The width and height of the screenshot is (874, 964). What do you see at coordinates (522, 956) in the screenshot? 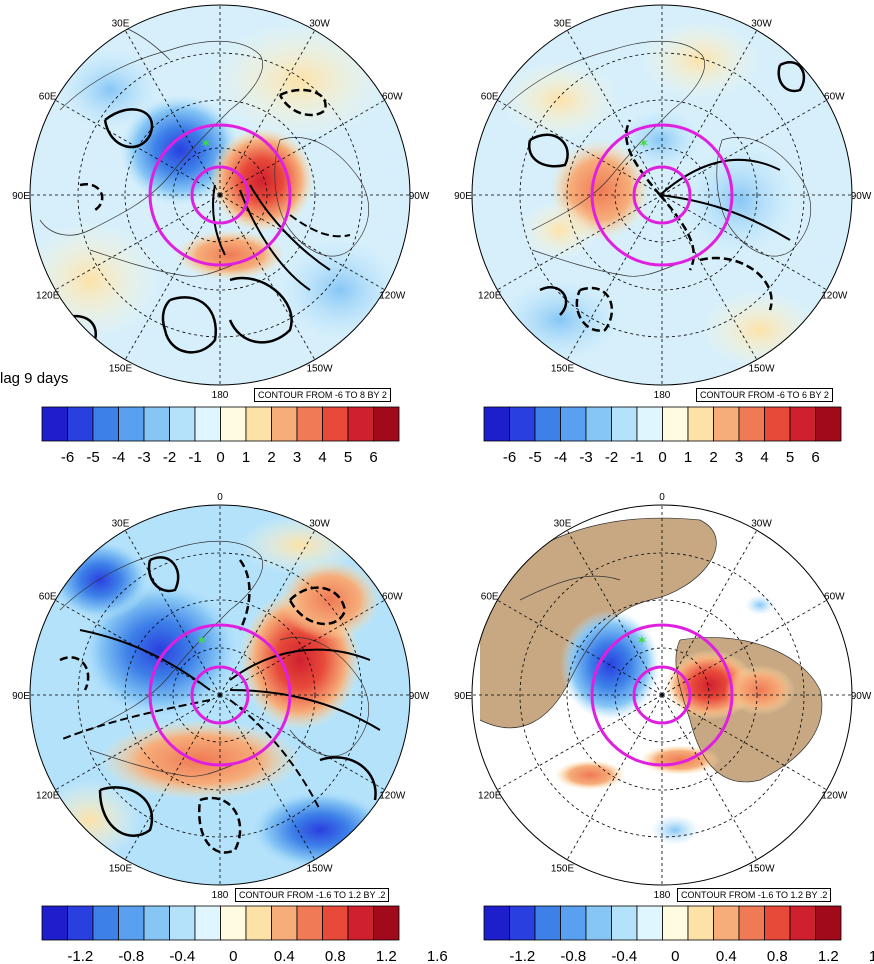
I see `colorbar-tick-label: -1.2` at bounding box center [522, 956].